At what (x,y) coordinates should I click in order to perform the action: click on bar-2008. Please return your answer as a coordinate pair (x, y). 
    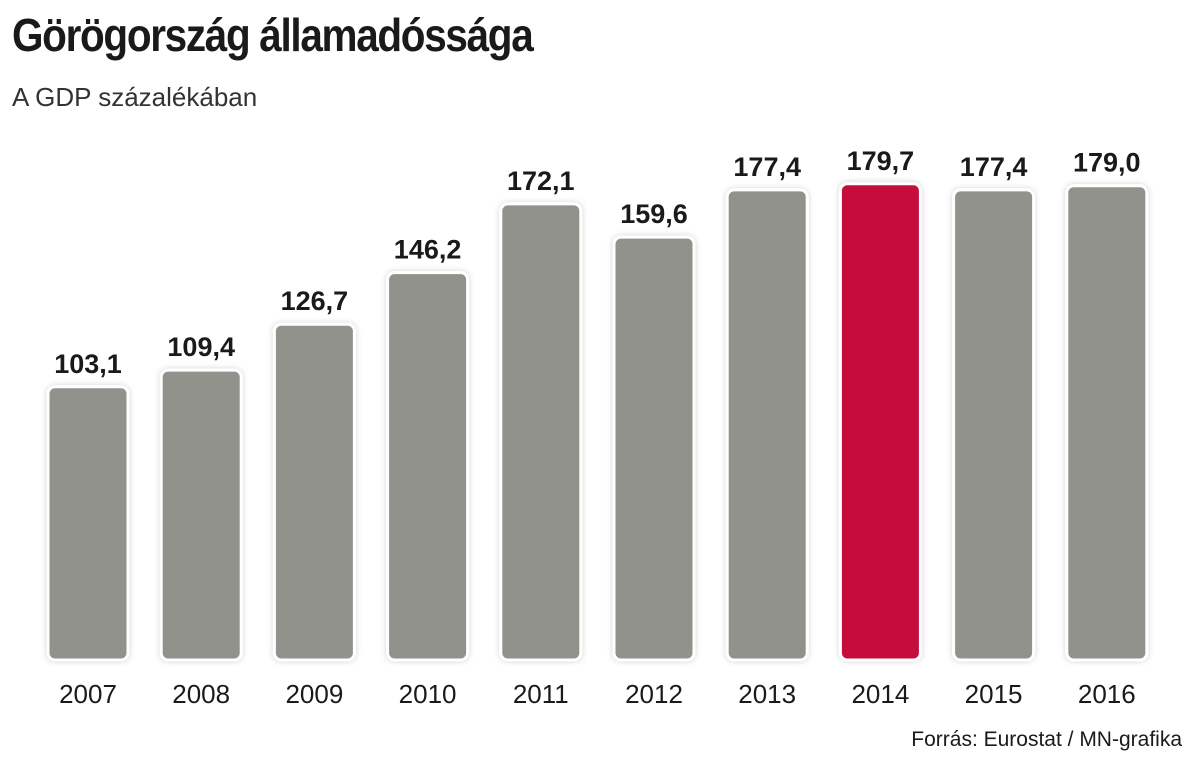
    Looking at the image, I should click on (201, 515).